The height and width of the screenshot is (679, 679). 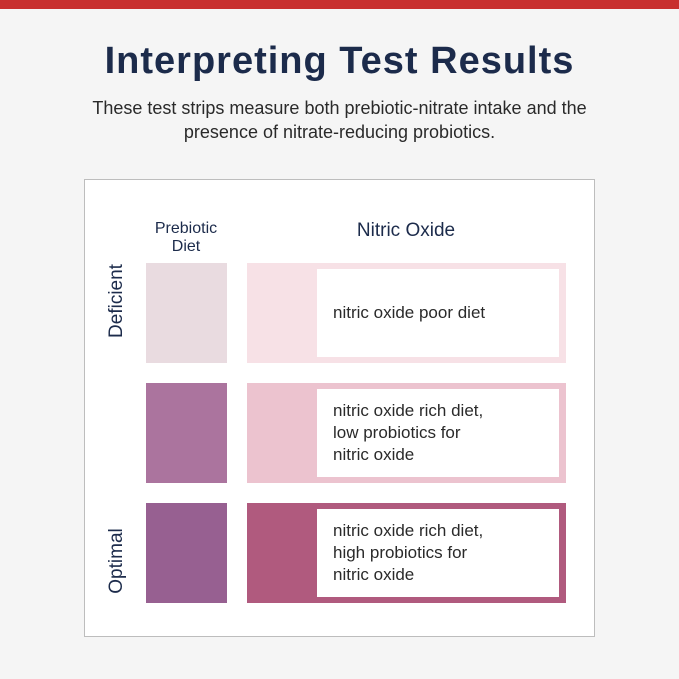 What do you see at coordinates (339, 61) in the screenshot?
I see `page-title: Interpreting Test Results` at bounding box center [339, 61].